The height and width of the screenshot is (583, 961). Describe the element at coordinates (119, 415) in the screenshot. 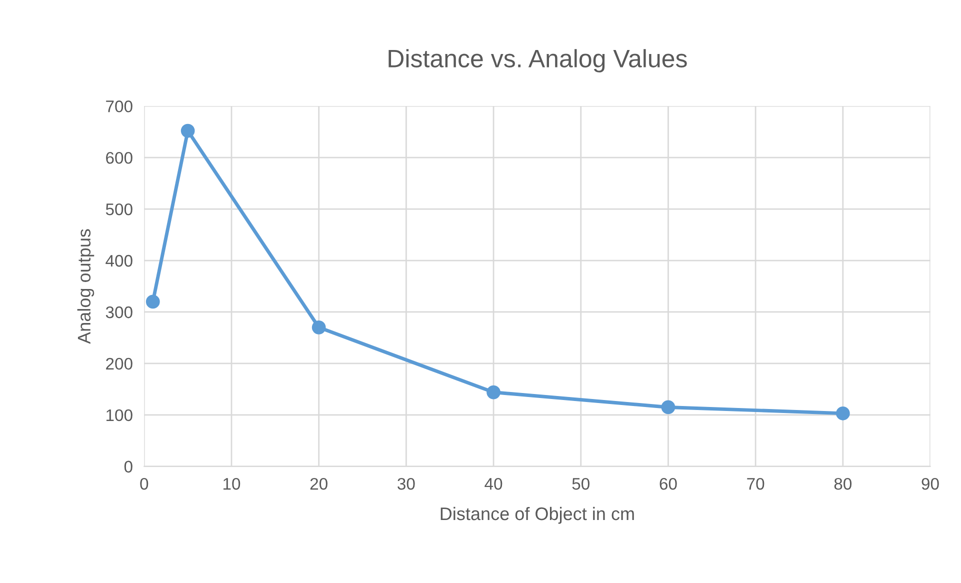

I see `y-tick-label: 100` at that location.